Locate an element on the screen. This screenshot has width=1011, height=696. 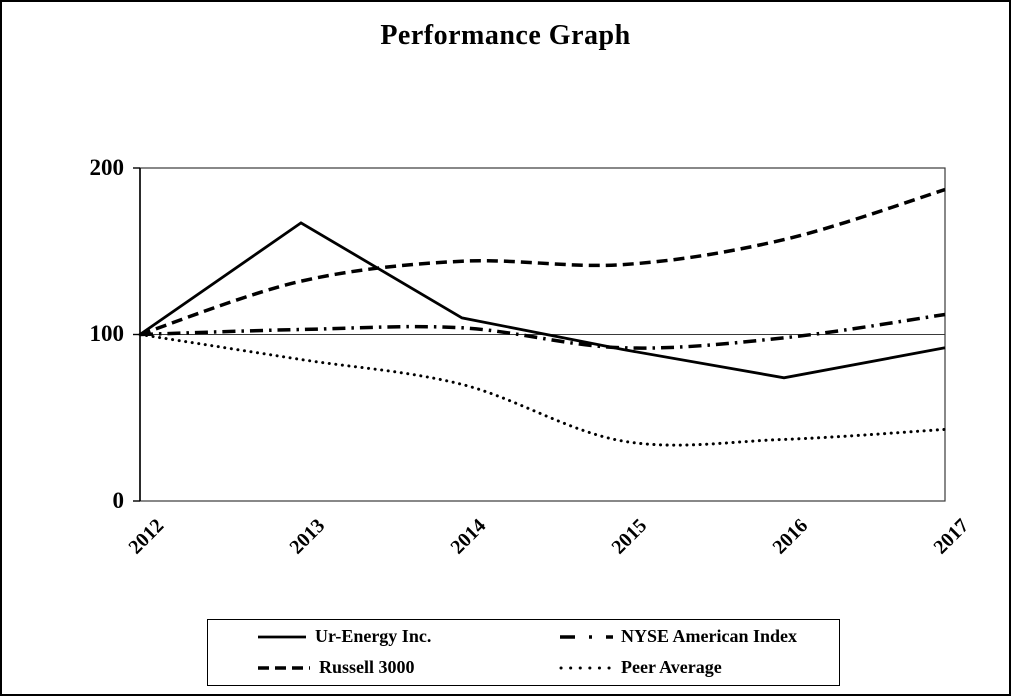
legend-item: Russell 3000 is located at coordinates (383, 667).